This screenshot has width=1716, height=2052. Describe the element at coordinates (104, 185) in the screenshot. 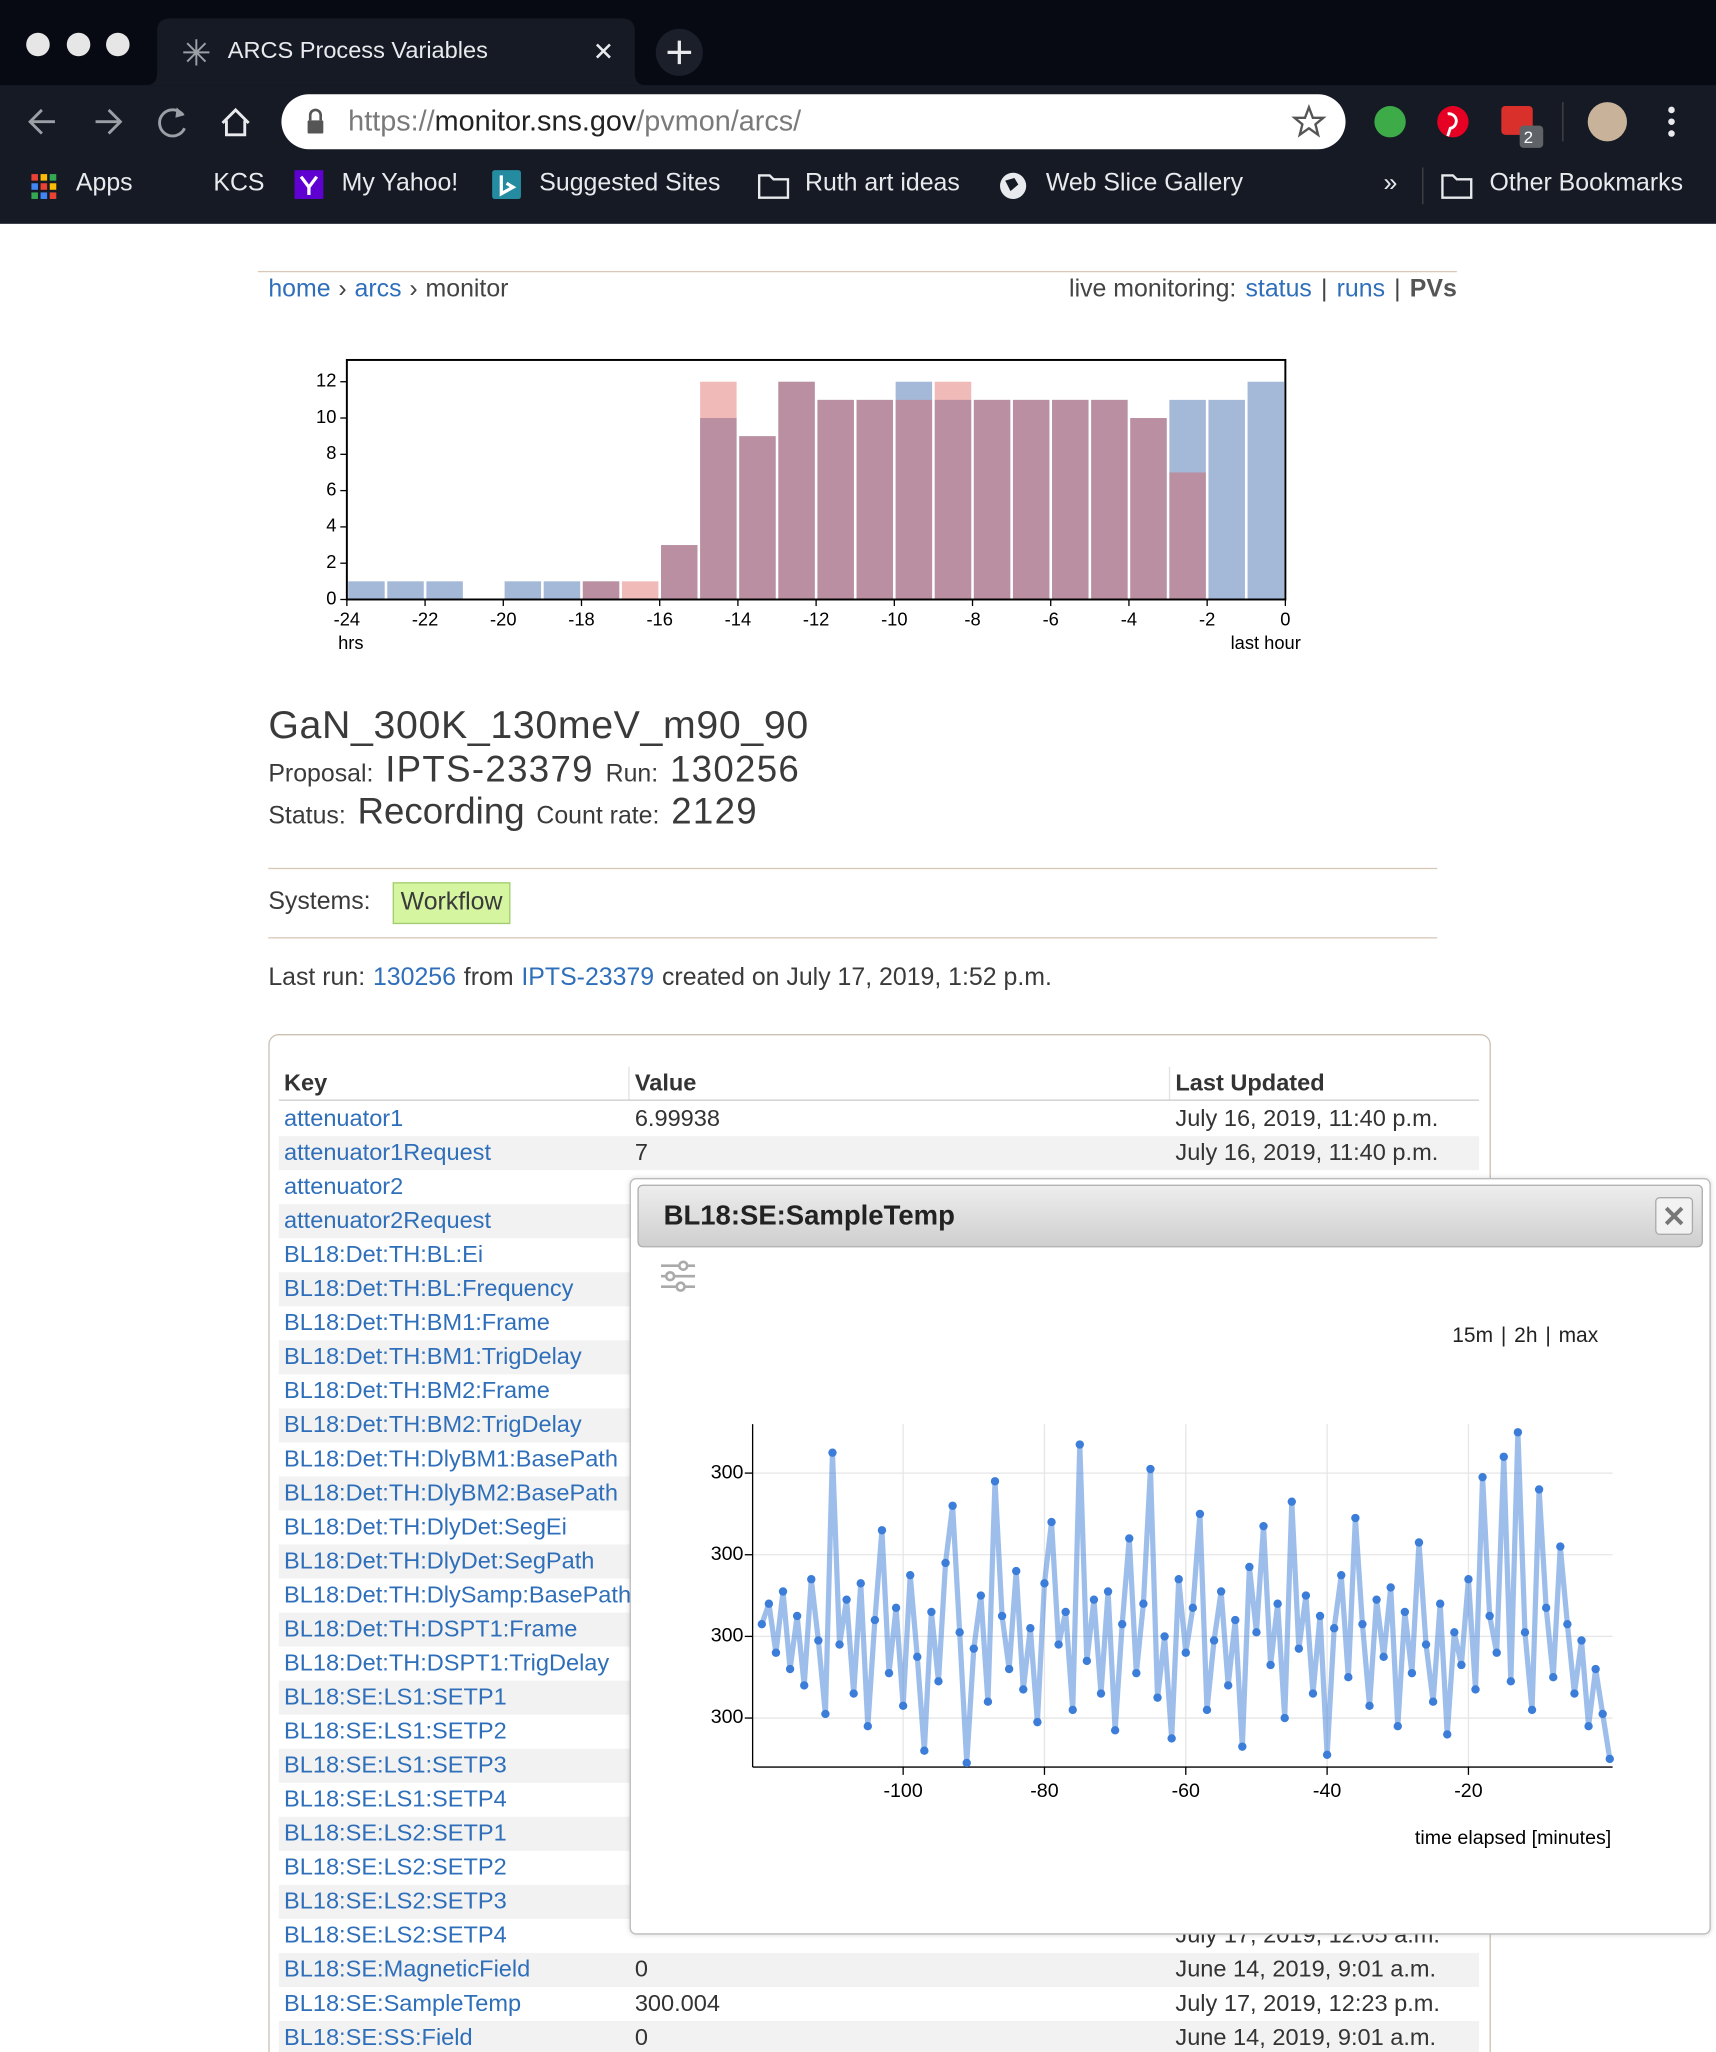

I see `bookmark: Apps` at that location.